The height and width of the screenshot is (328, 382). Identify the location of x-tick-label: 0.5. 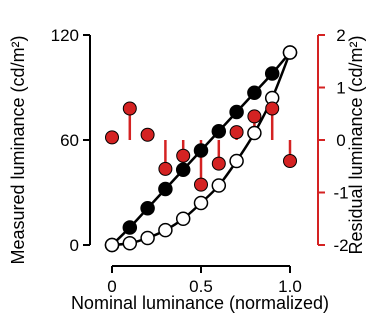
(201, 286).